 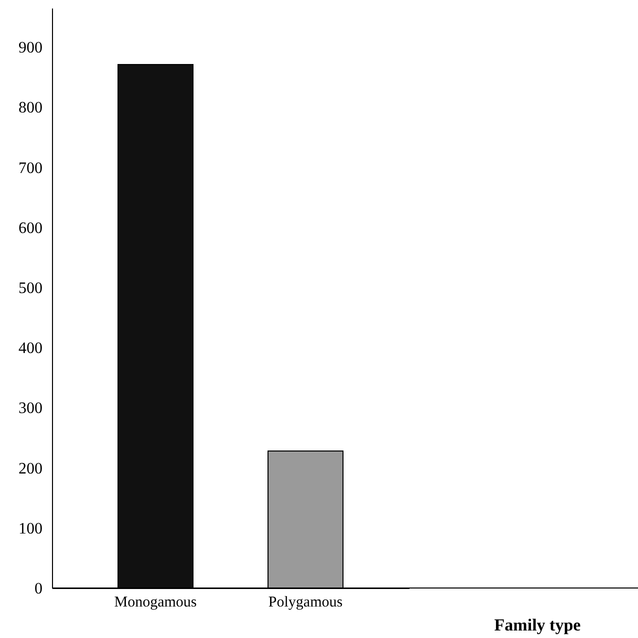 What do you see at coordinates (30, 168) in the screenshot?
I see `y-tick-label: 700` at bounding box center [30, 168].